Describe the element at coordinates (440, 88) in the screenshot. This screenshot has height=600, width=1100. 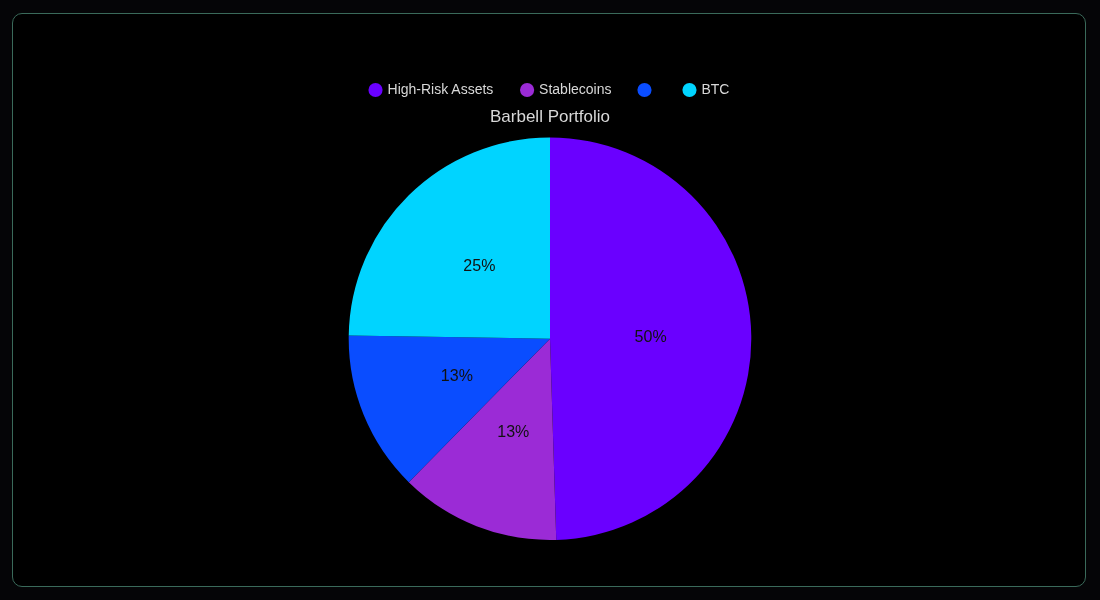
I see `legend-label: High-Risk Assets` at that location.